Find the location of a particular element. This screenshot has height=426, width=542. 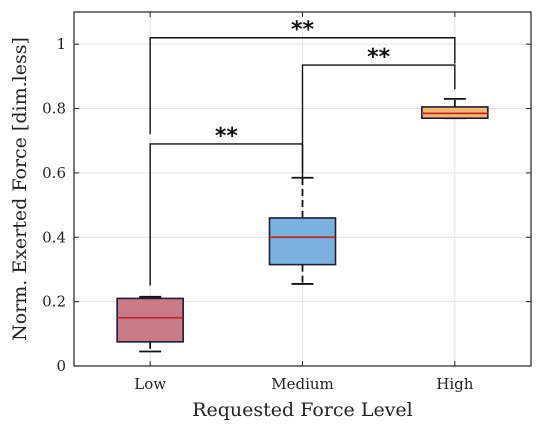

box-high is located at coordinates (455, 108).